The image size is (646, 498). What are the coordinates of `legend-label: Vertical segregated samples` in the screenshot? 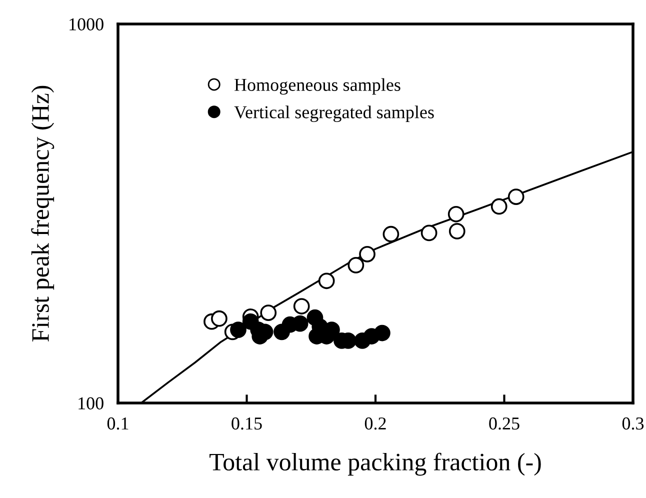 It's located at (334, 114).